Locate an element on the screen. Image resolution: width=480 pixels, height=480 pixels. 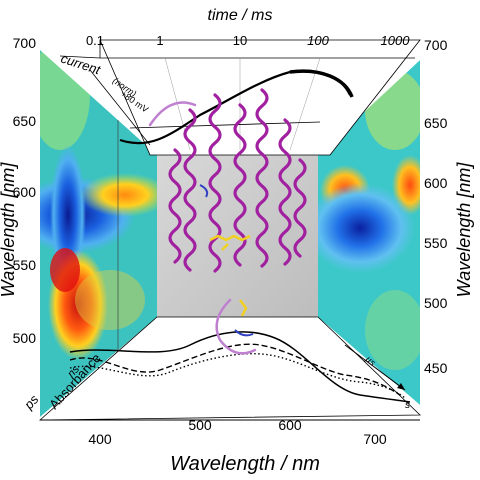
absorbance-trace-dashed is located at coordinates (235, 369).